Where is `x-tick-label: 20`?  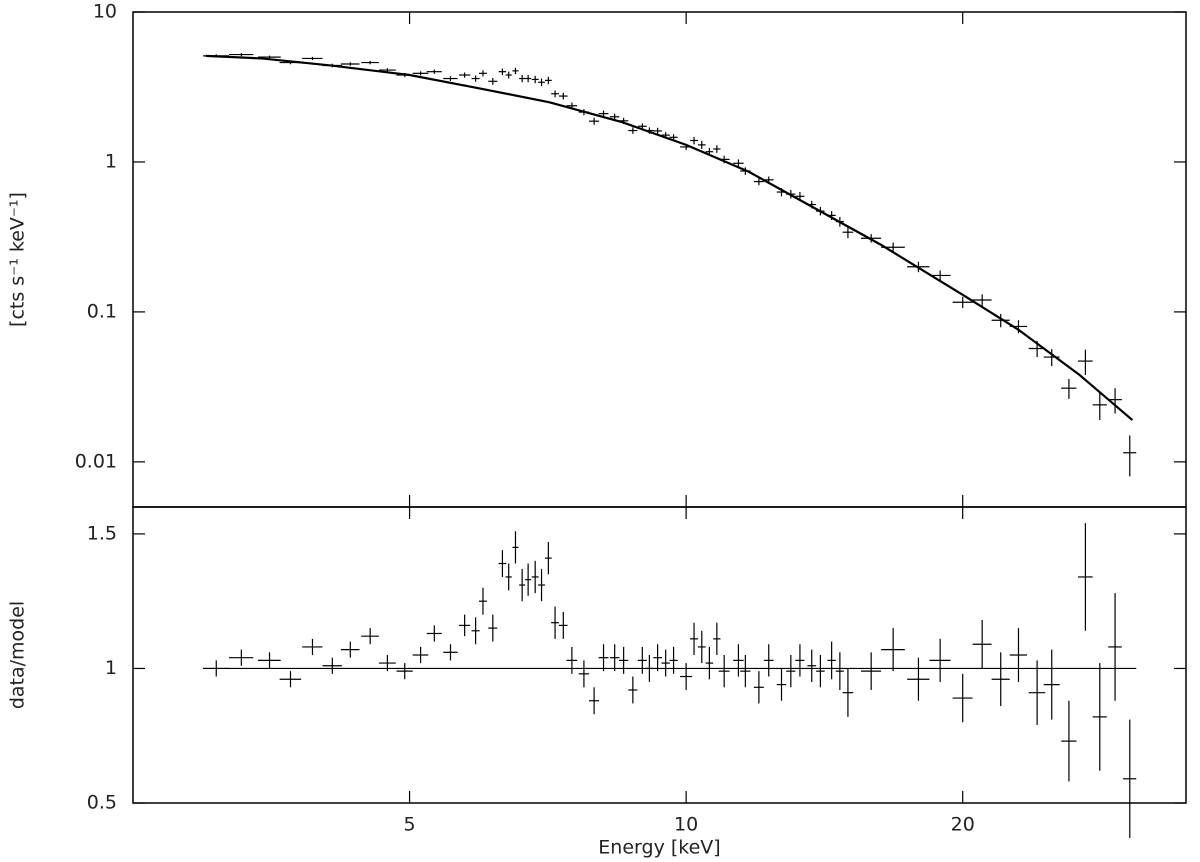 x-tick-label: 20 is located at coordinates (963, 825).